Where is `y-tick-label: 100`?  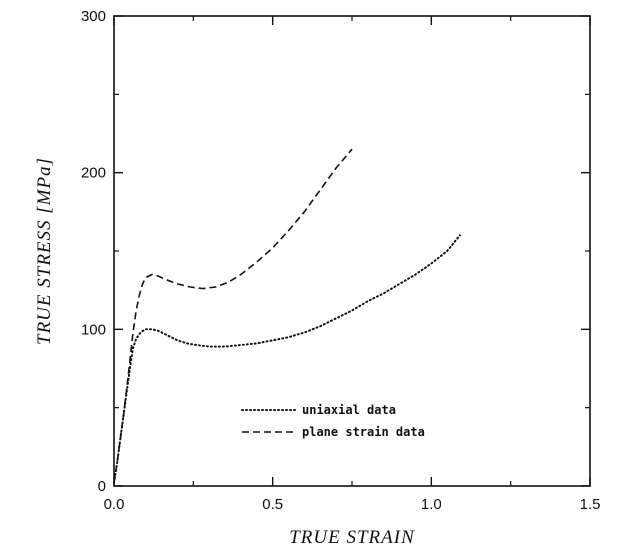 y-tick-label: 100 is located at coordinates (93, 329).